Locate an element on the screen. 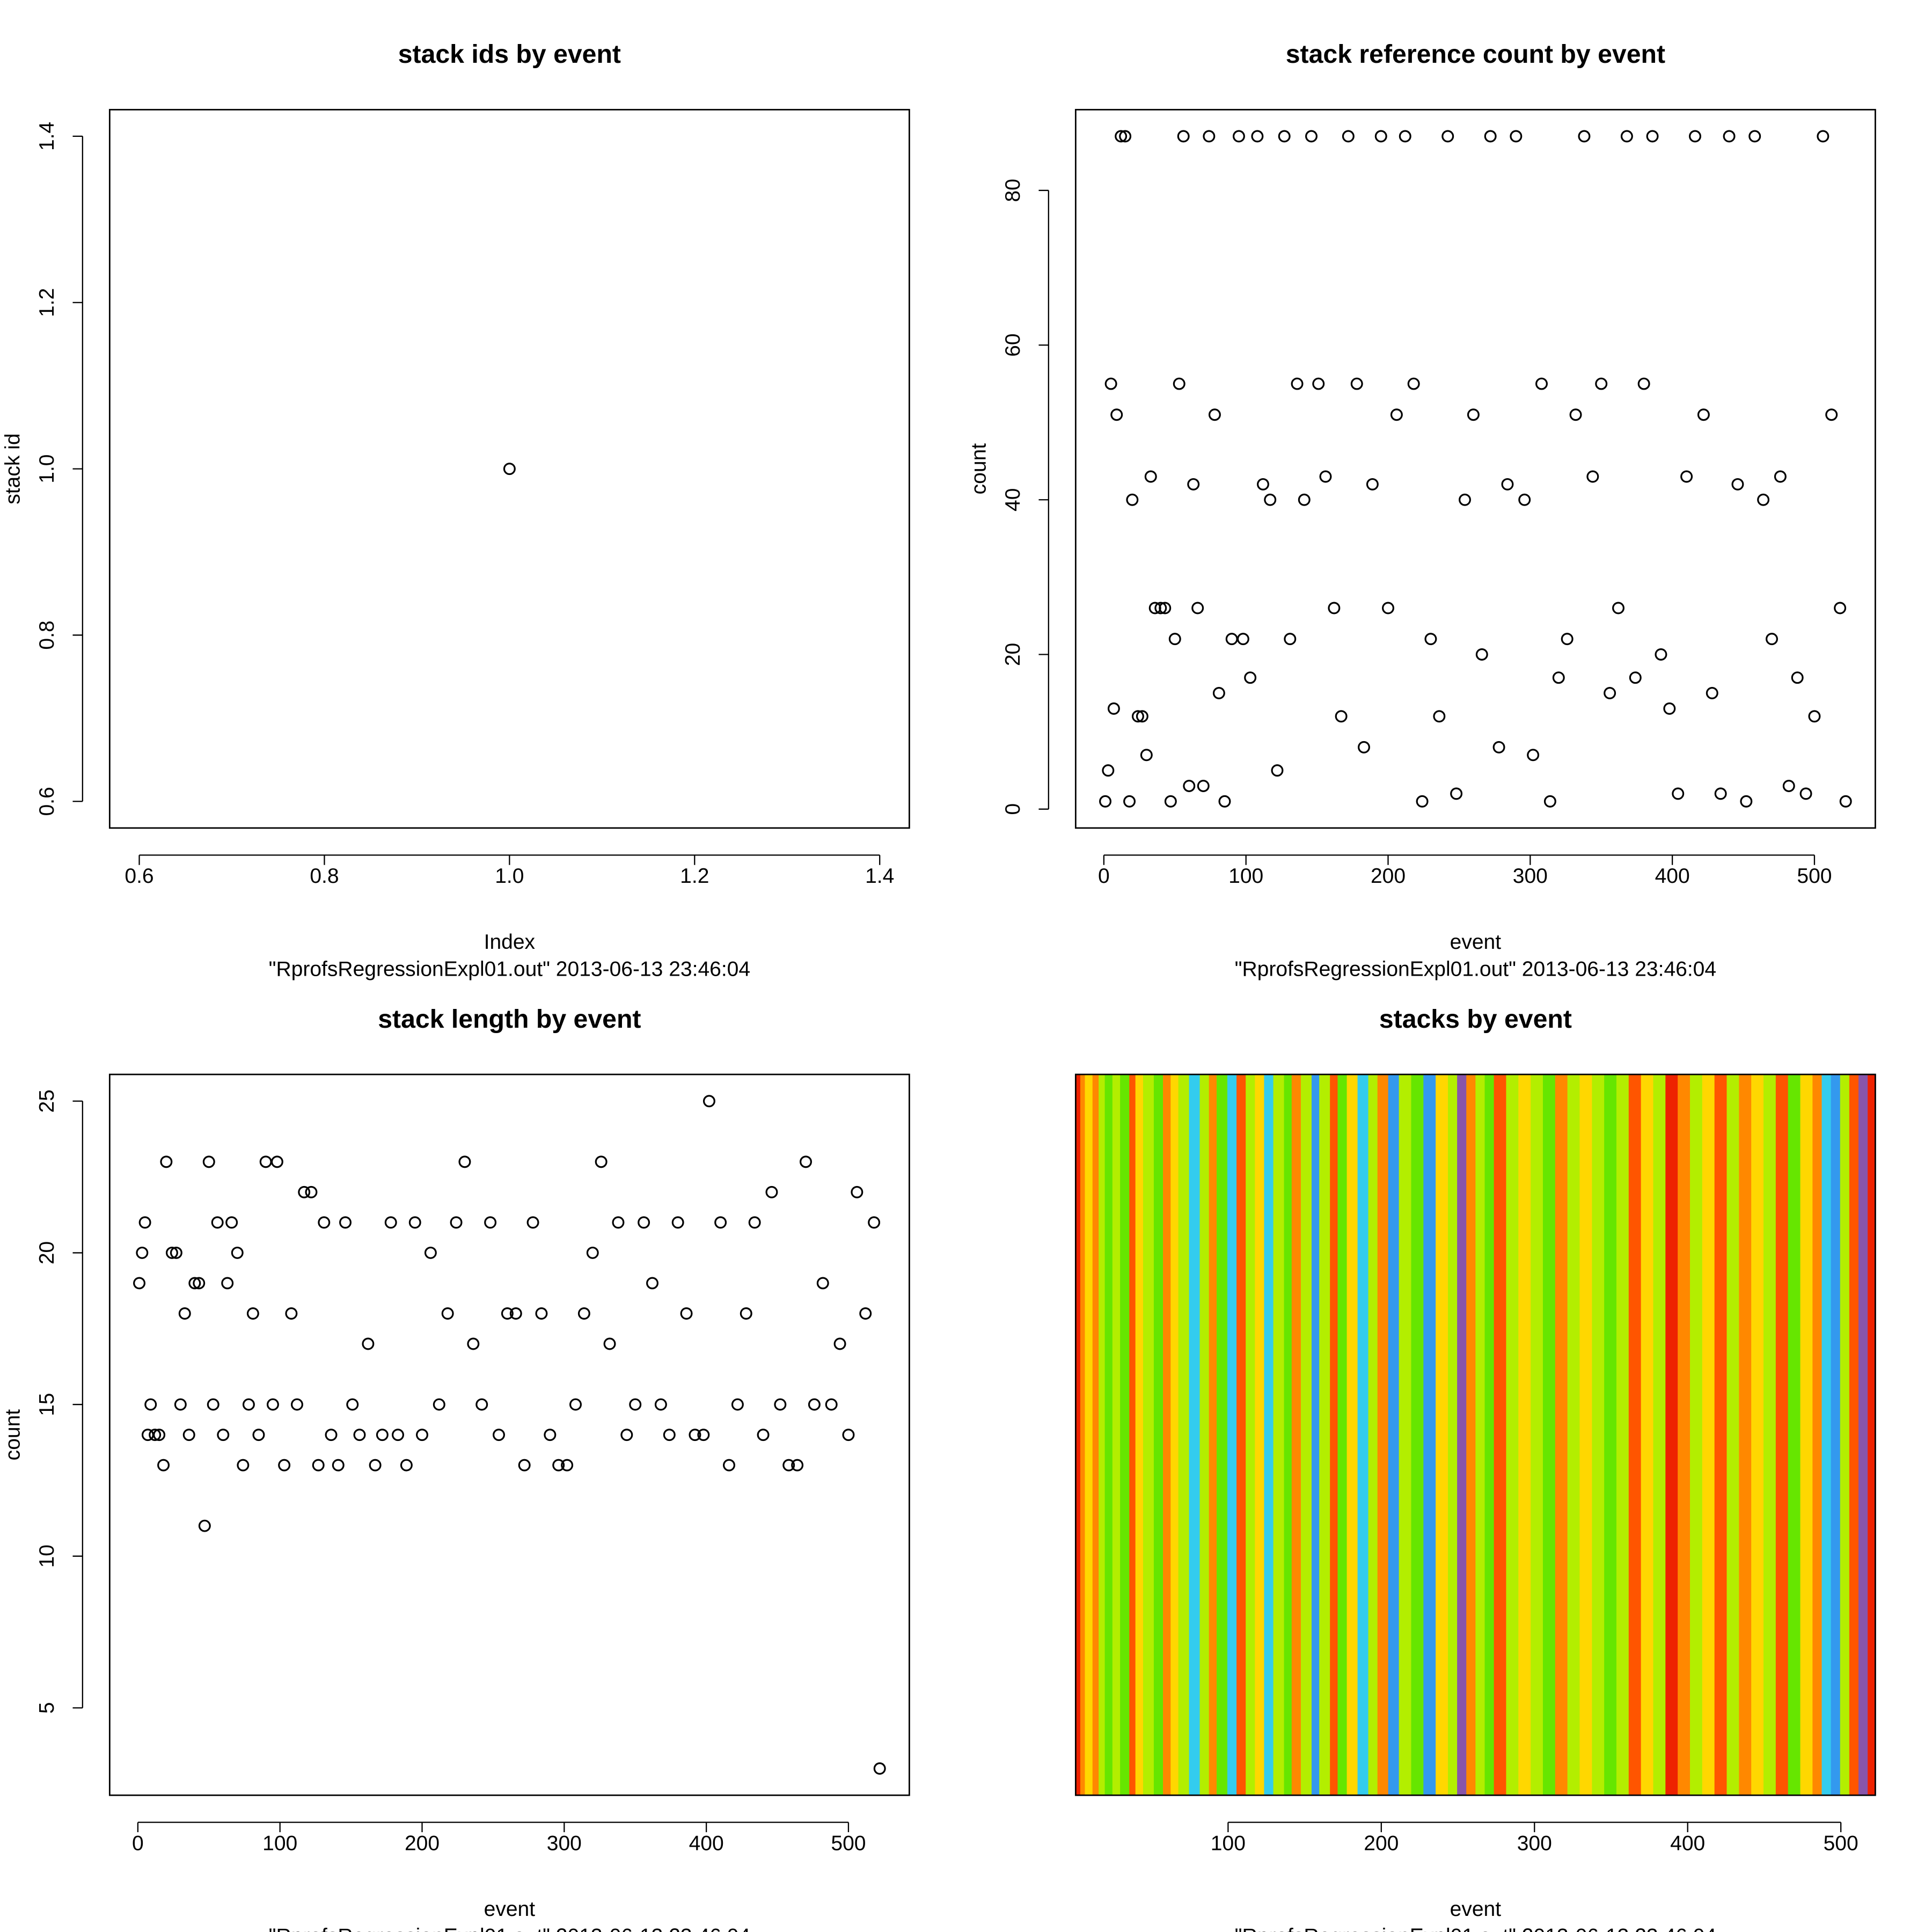 This screenshot has width=1932, height=1932. x-tick-label: 300 is located at coordinates (1534, 1843).